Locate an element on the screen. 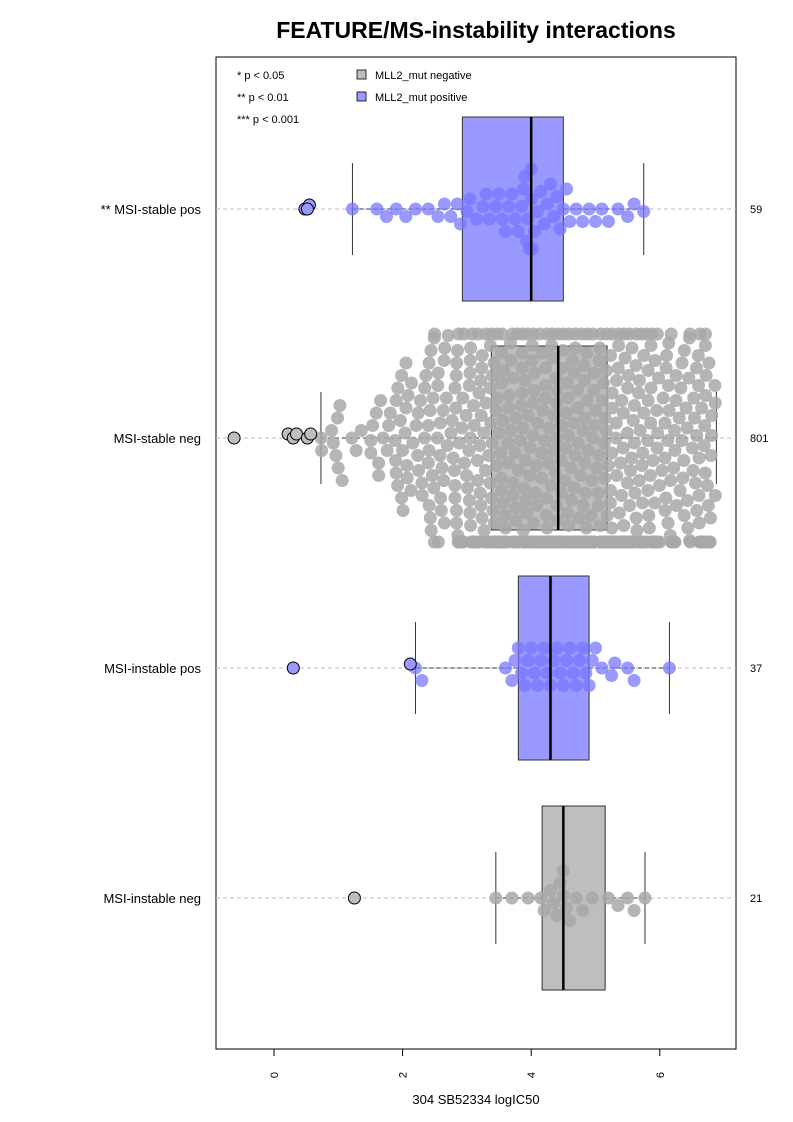  x-axis-label: 304 SB52334 logIC50 is located at coordinates (475, 1099).